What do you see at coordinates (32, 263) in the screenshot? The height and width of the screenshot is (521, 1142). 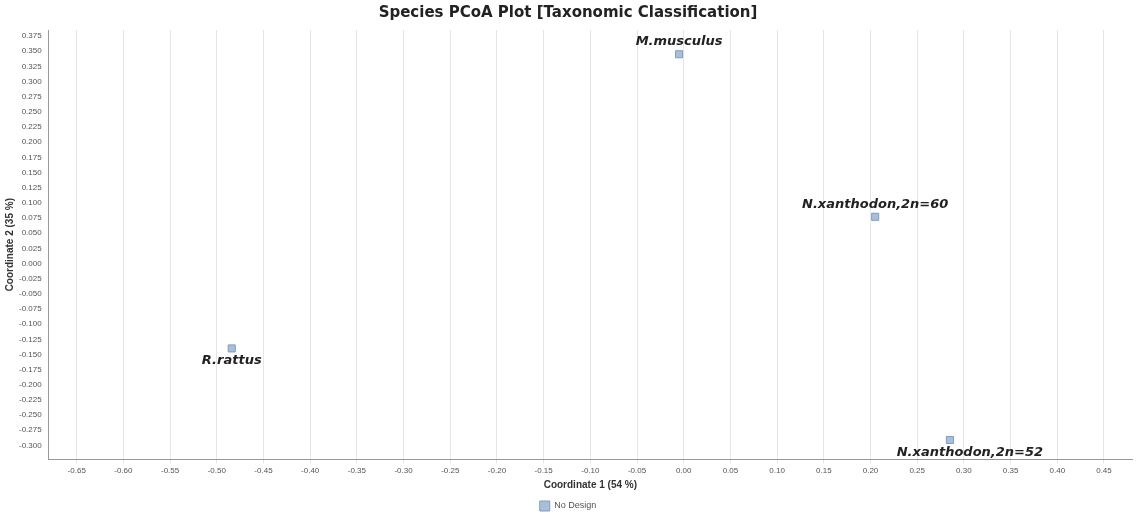 I see `y-tick-label: 0.000` at bounding box center [32, 263].